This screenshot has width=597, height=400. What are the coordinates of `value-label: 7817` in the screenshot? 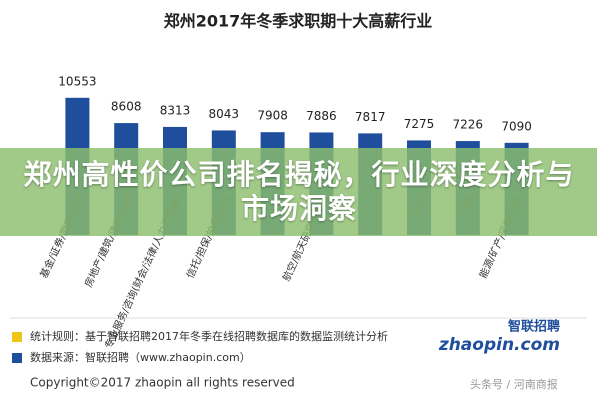 It's located at (370, 117).